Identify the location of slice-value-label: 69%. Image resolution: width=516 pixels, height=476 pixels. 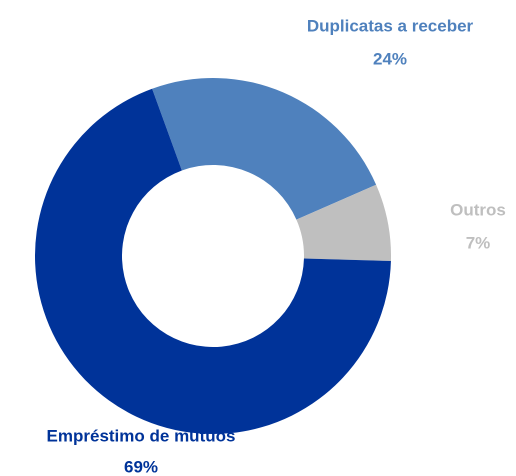
(141, 466).